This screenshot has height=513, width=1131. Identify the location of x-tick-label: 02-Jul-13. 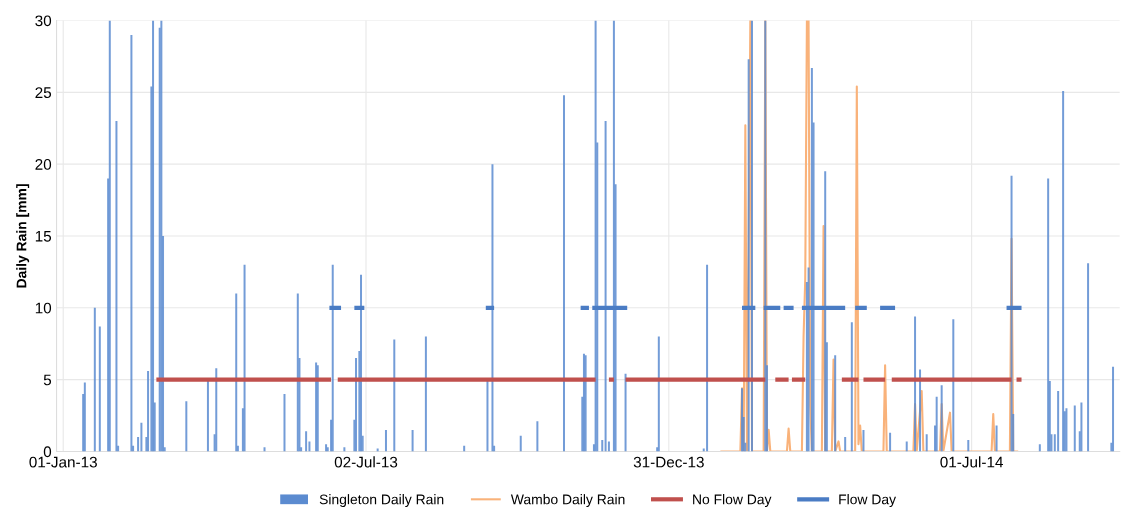
(366, 462).